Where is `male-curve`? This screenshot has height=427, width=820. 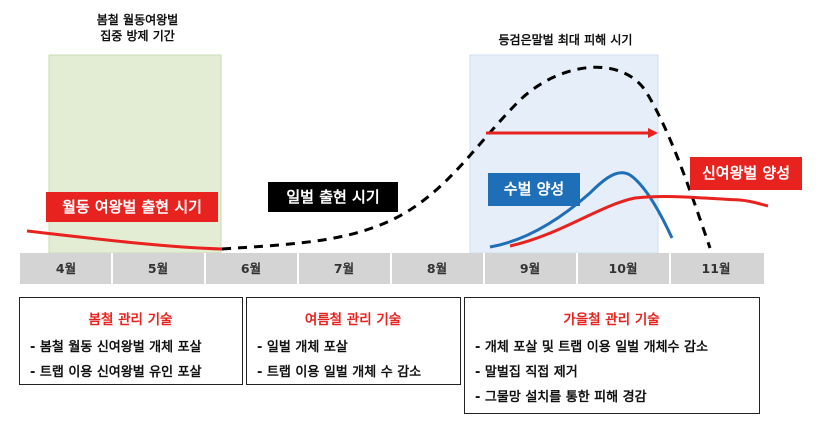
male-curve is located at coordinates (581, 210).